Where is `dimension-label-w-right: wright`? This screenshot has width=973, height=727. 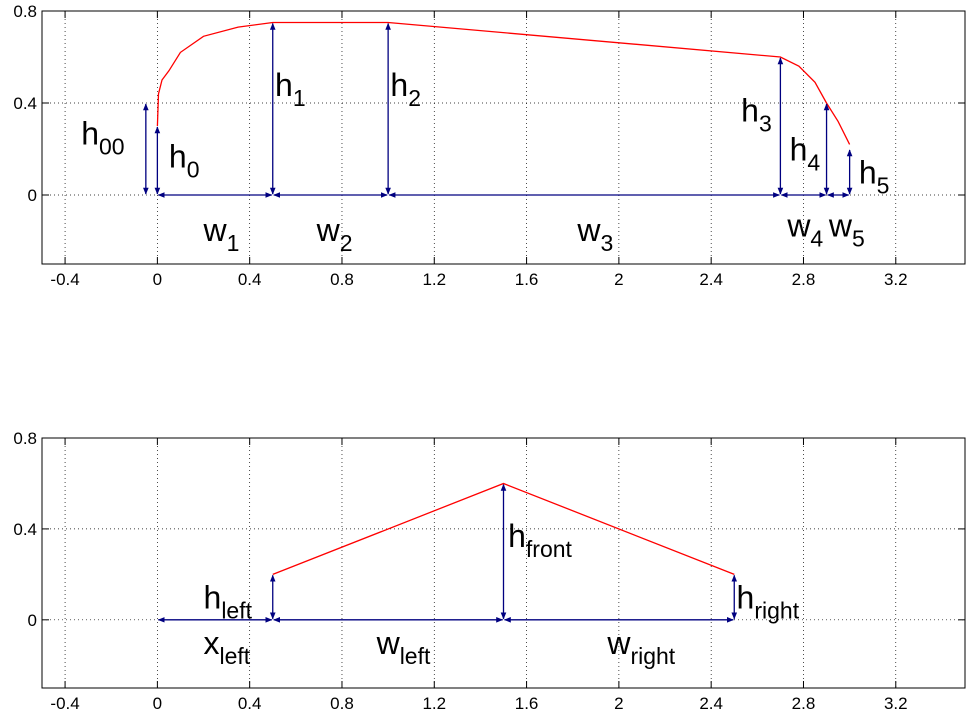 dimension-label-w-right: wright is located at coordinates (640, 647).